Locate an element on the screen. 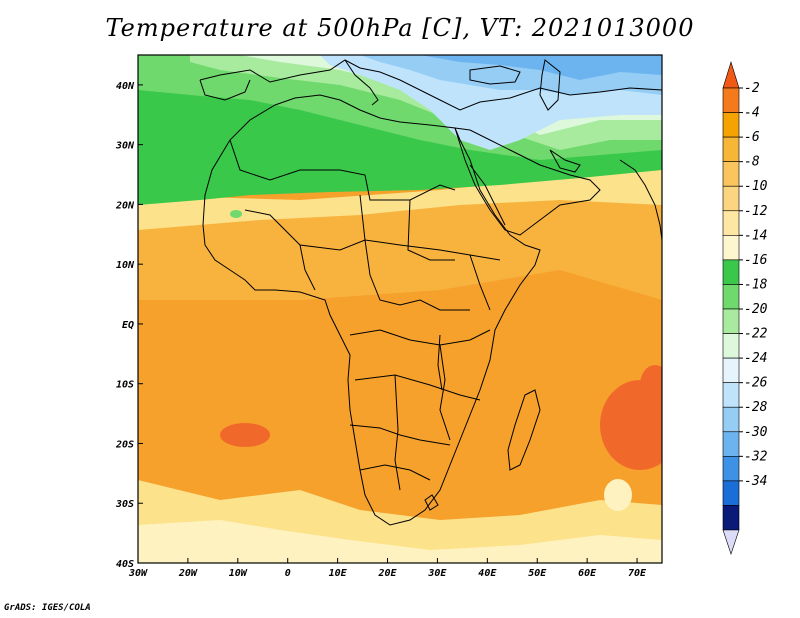 Image resolution: width=800 pixels, height=618 pixels. great-lakes is located at coordinates (440, 362).